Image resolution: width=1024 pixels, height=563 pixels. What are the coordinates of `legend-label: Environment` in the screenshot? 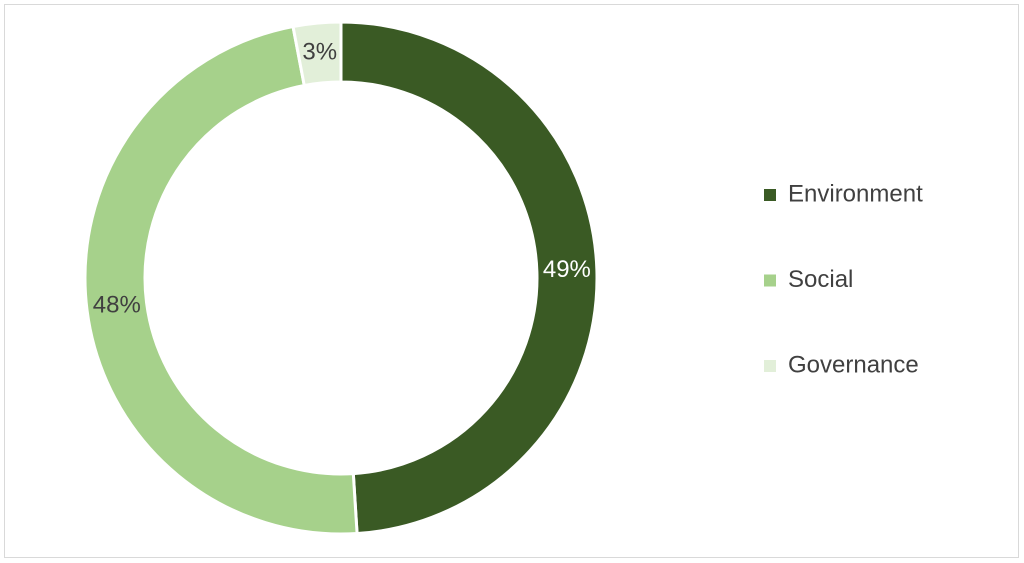 It's located at (855, 193).